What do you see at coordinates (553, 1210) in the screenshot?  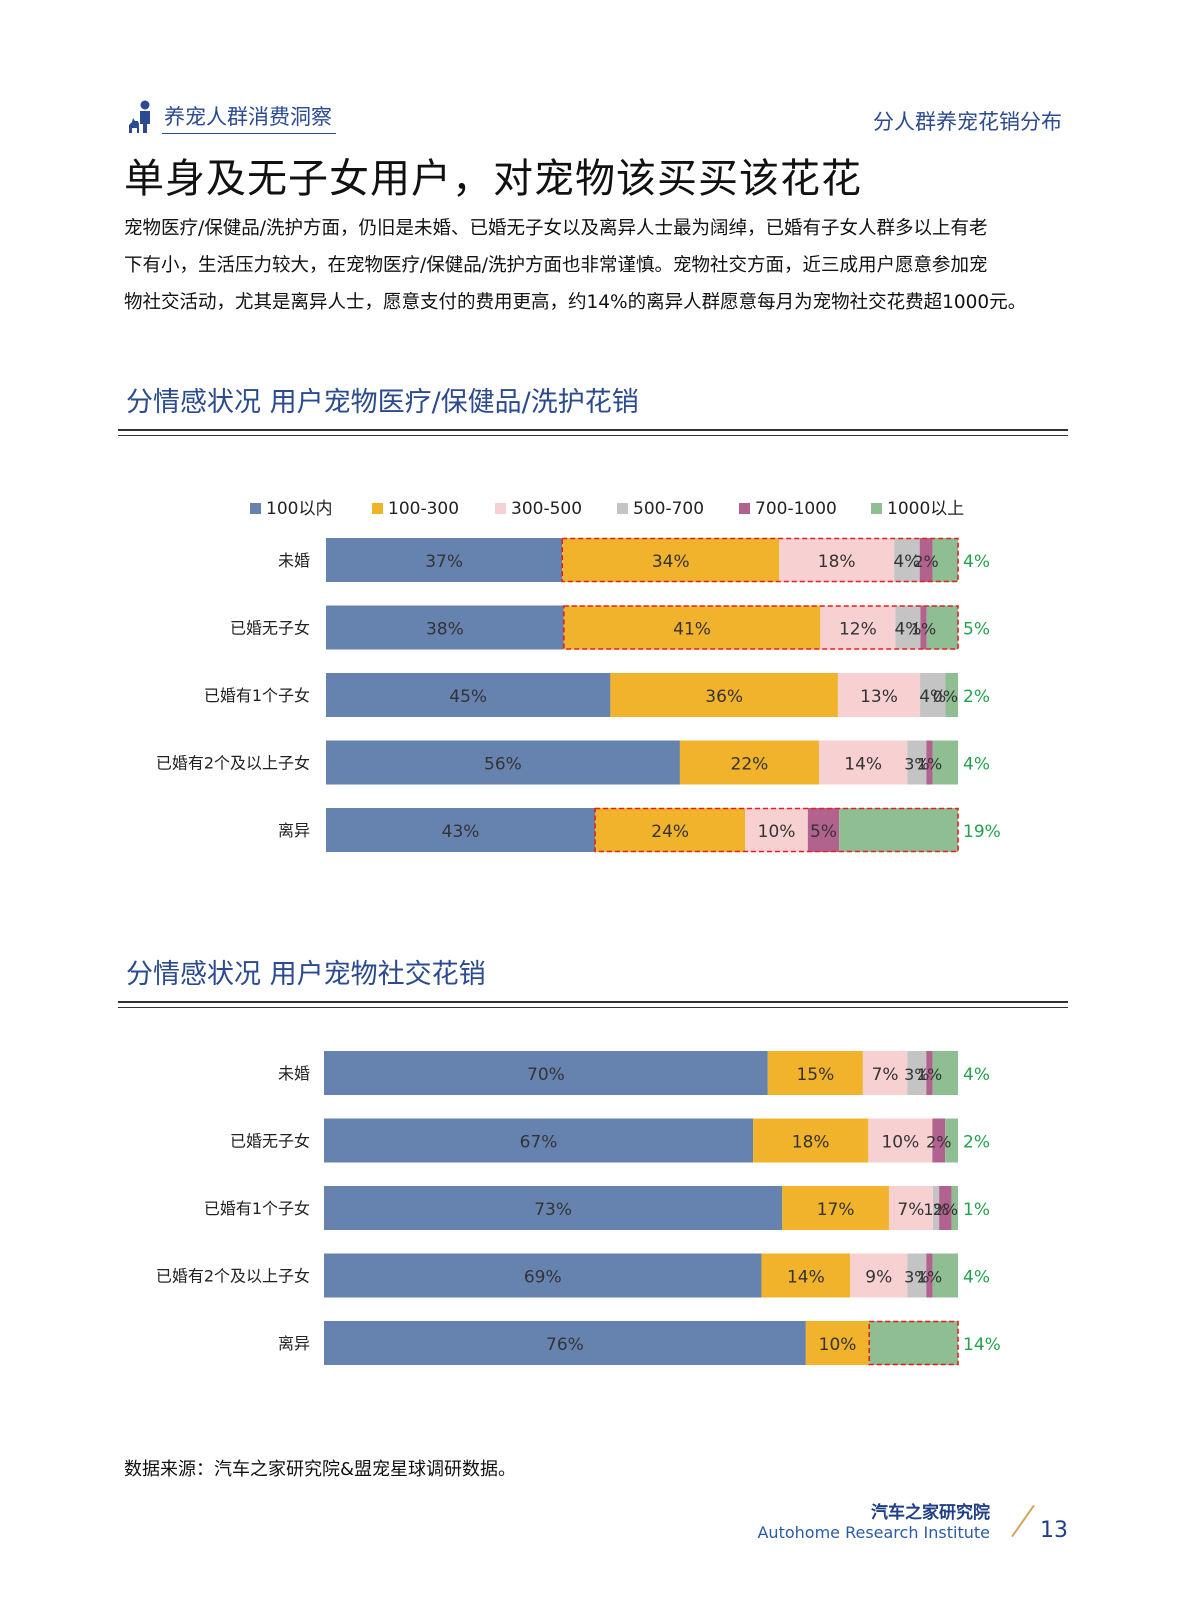 I see `data-label-lt100: 73%` at bounding box center [553, 1210].